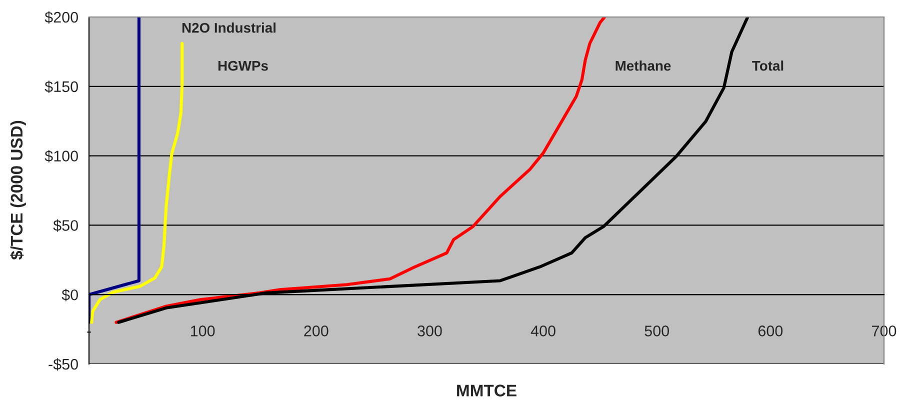 The image size is (901, 404). Describe the element at coordinates (202, 331) in the screenshot. I see `x-tick-label: 100` at that location.